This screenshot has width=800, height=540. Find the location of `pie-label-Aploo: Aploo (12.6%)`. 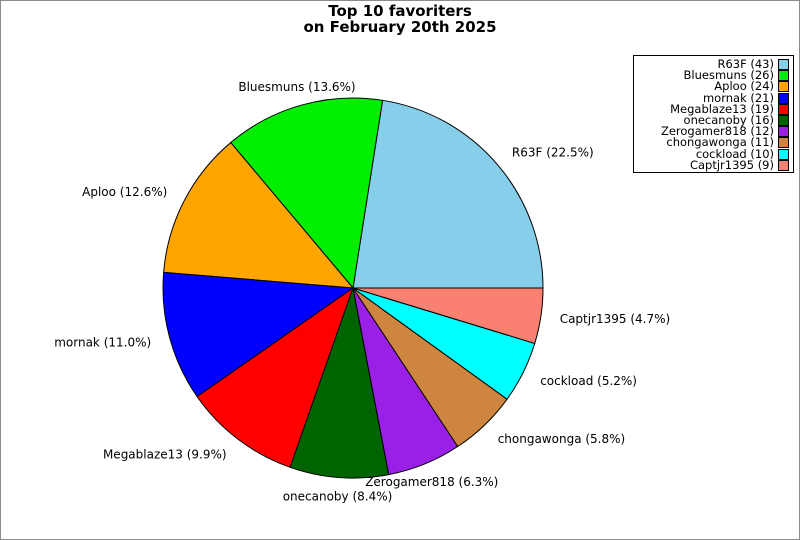

pie-label-Aploo: Aploo (12.6%) is located at coordinates (124, 192).